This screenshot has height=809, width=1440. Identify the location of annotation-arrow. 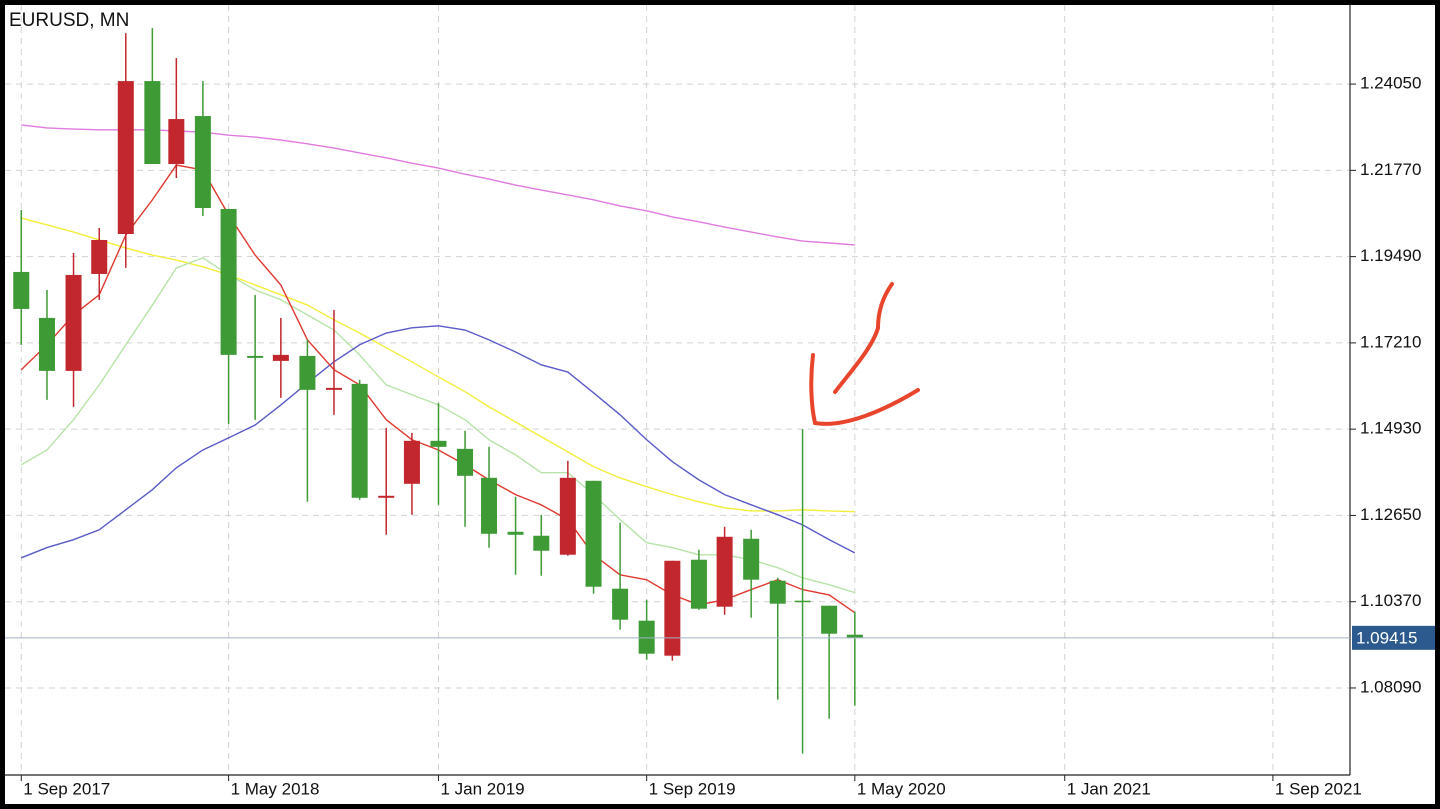
(864, 354).